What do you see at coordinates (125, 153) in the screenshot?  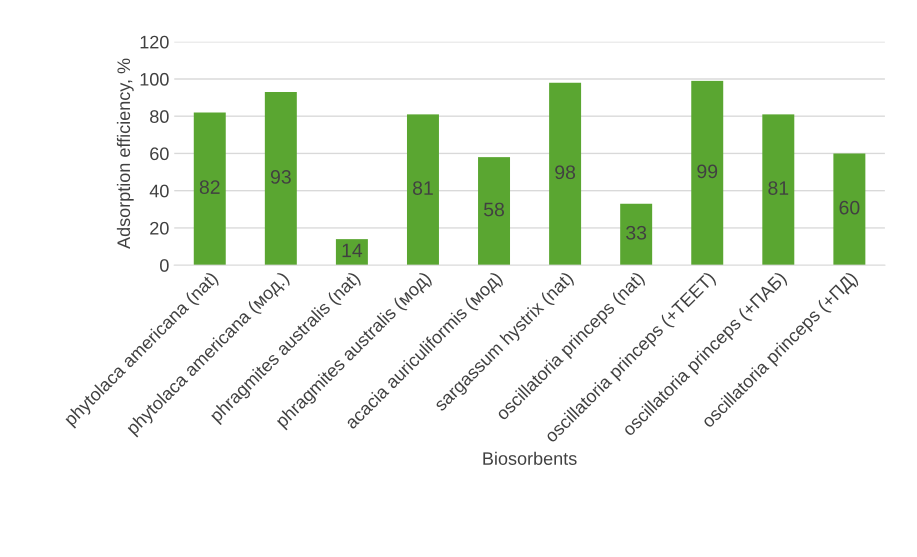 I see `y-axis-title: Adsorption efficiency, %` at bounding box center [125, 153].